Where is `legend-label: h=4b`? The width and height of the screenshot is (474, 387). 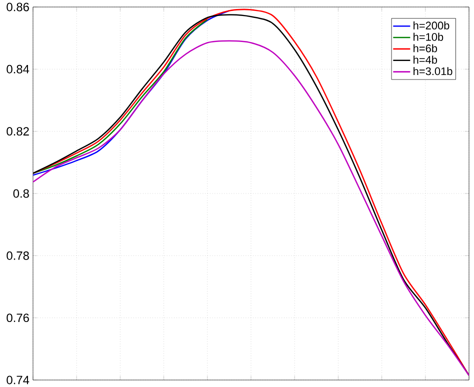
legend-label: h=4b is located at coordinates (426, 60).